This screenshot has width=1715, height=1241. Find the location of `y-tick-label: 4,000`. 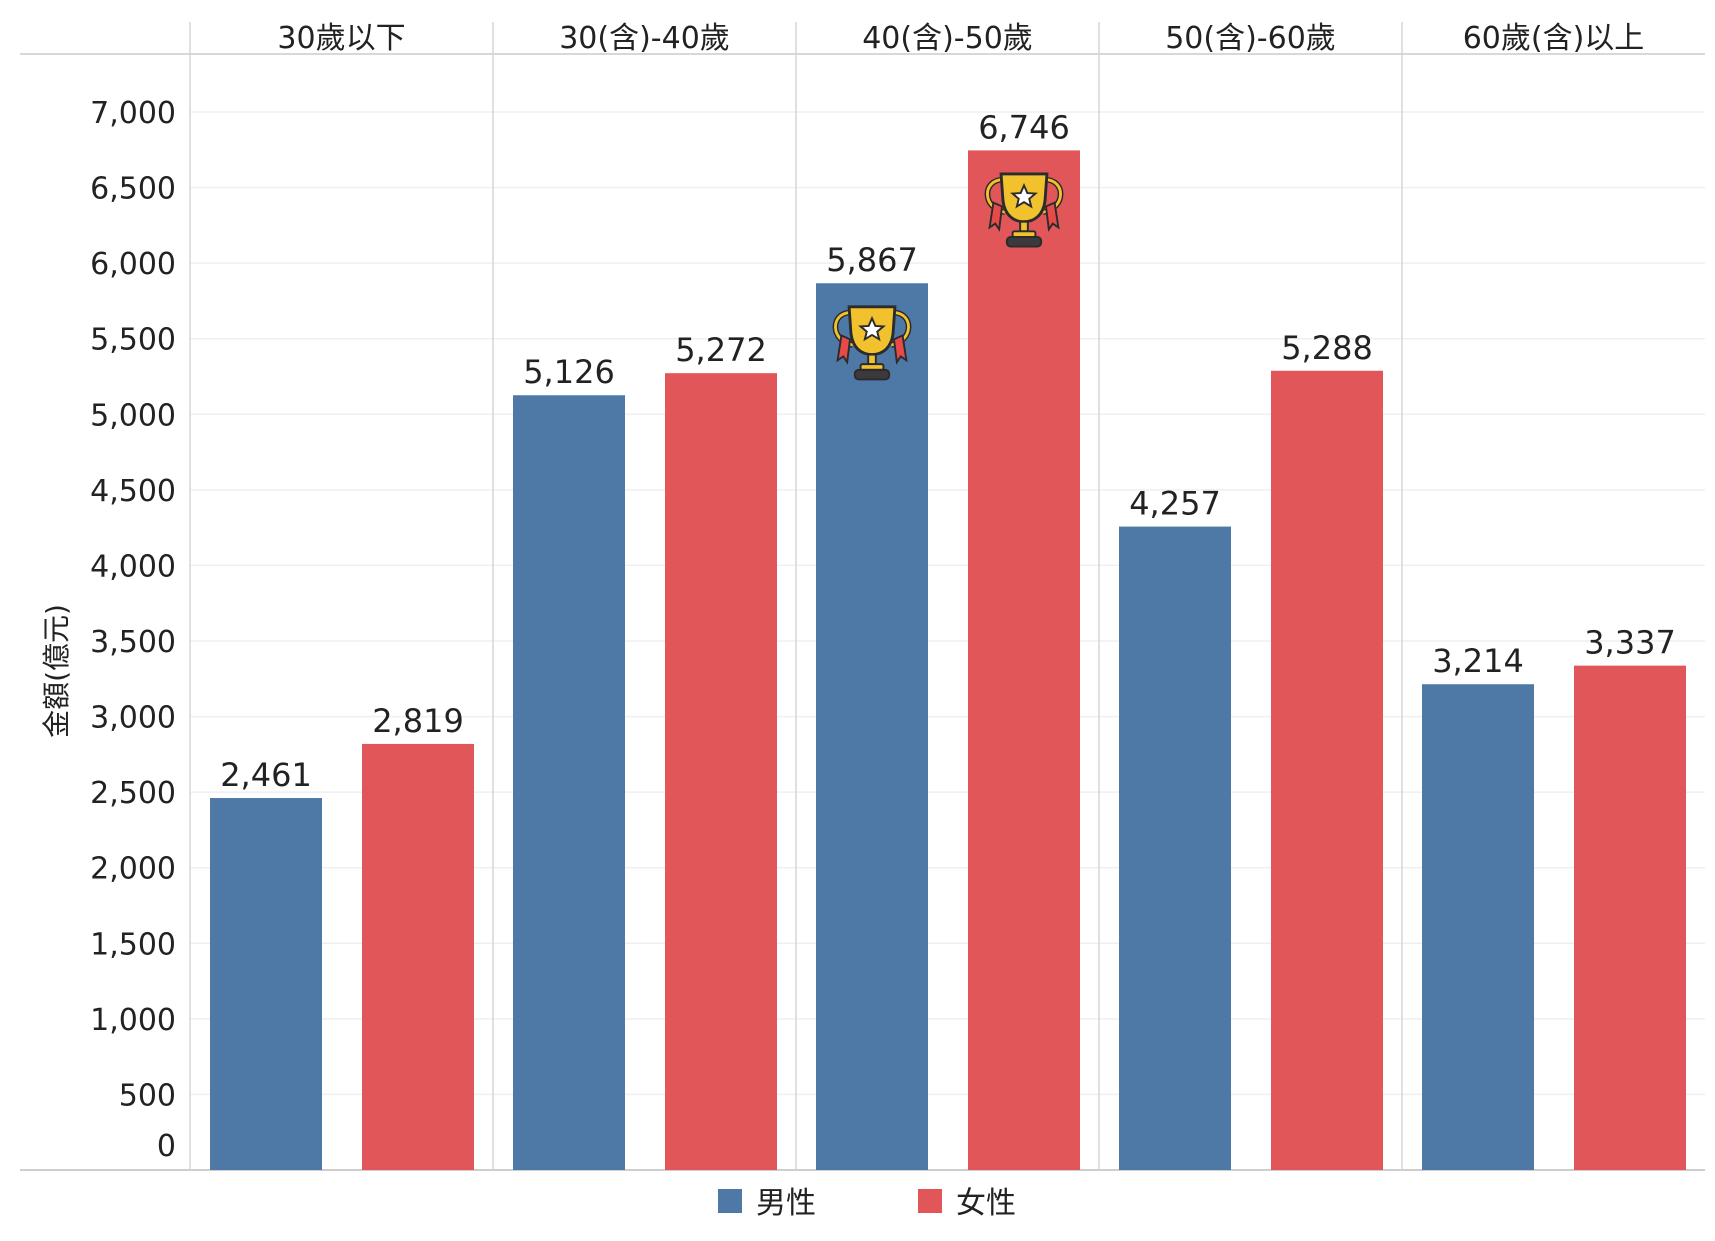

y-tick-label: 4,000 is located at coordinates (133, 566).